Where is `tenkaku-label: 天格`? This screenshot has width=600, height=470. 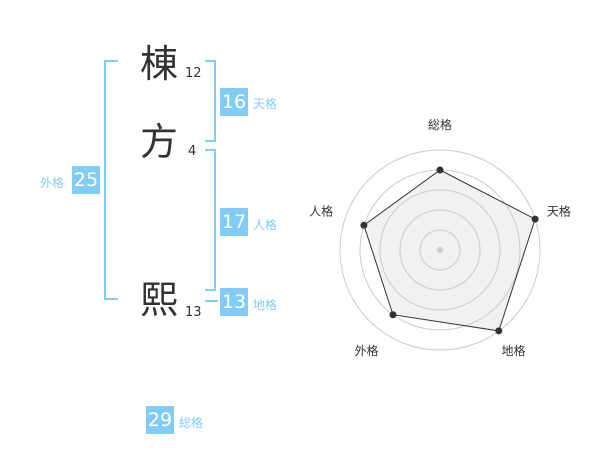
tenkaku-label: 天格 is located at coordinates (265, 104).